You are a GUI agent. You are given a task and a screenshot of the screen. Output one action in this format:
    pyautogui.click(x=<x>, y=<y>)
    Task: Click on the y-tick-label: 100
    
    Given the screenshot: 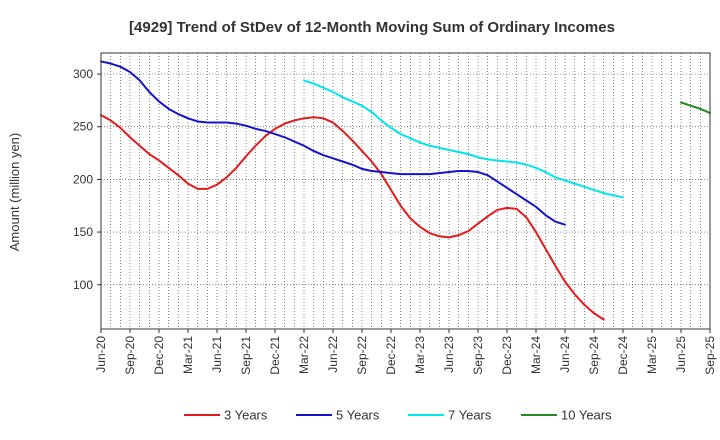 What is the action you would take?
    pyautogui.click(x=83, y=285)
    